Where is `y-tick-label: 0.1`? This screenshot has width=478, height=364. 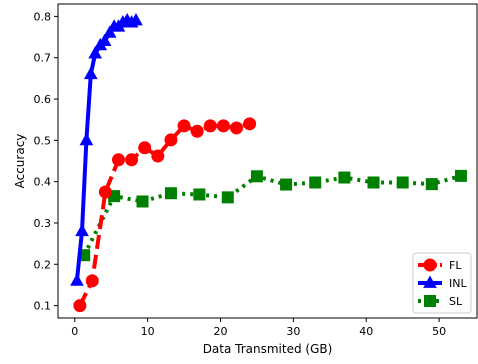 y-tick-label: 0.1 is located at coordinates (43, 306).